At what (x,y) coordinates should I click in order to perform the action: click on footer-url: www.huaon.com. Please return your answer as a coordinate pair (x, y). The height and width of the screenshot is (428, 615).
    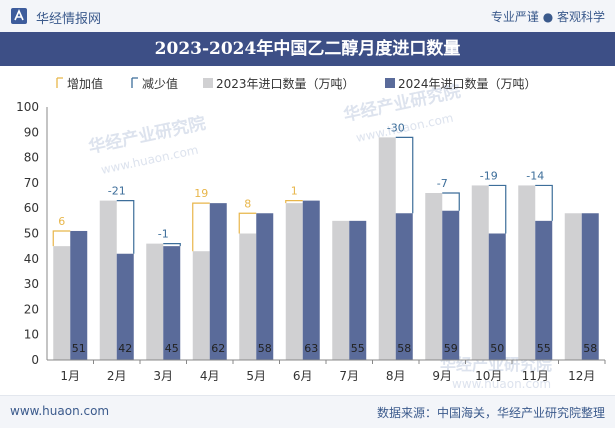
    Looking at the image, I should click on (60, 411).